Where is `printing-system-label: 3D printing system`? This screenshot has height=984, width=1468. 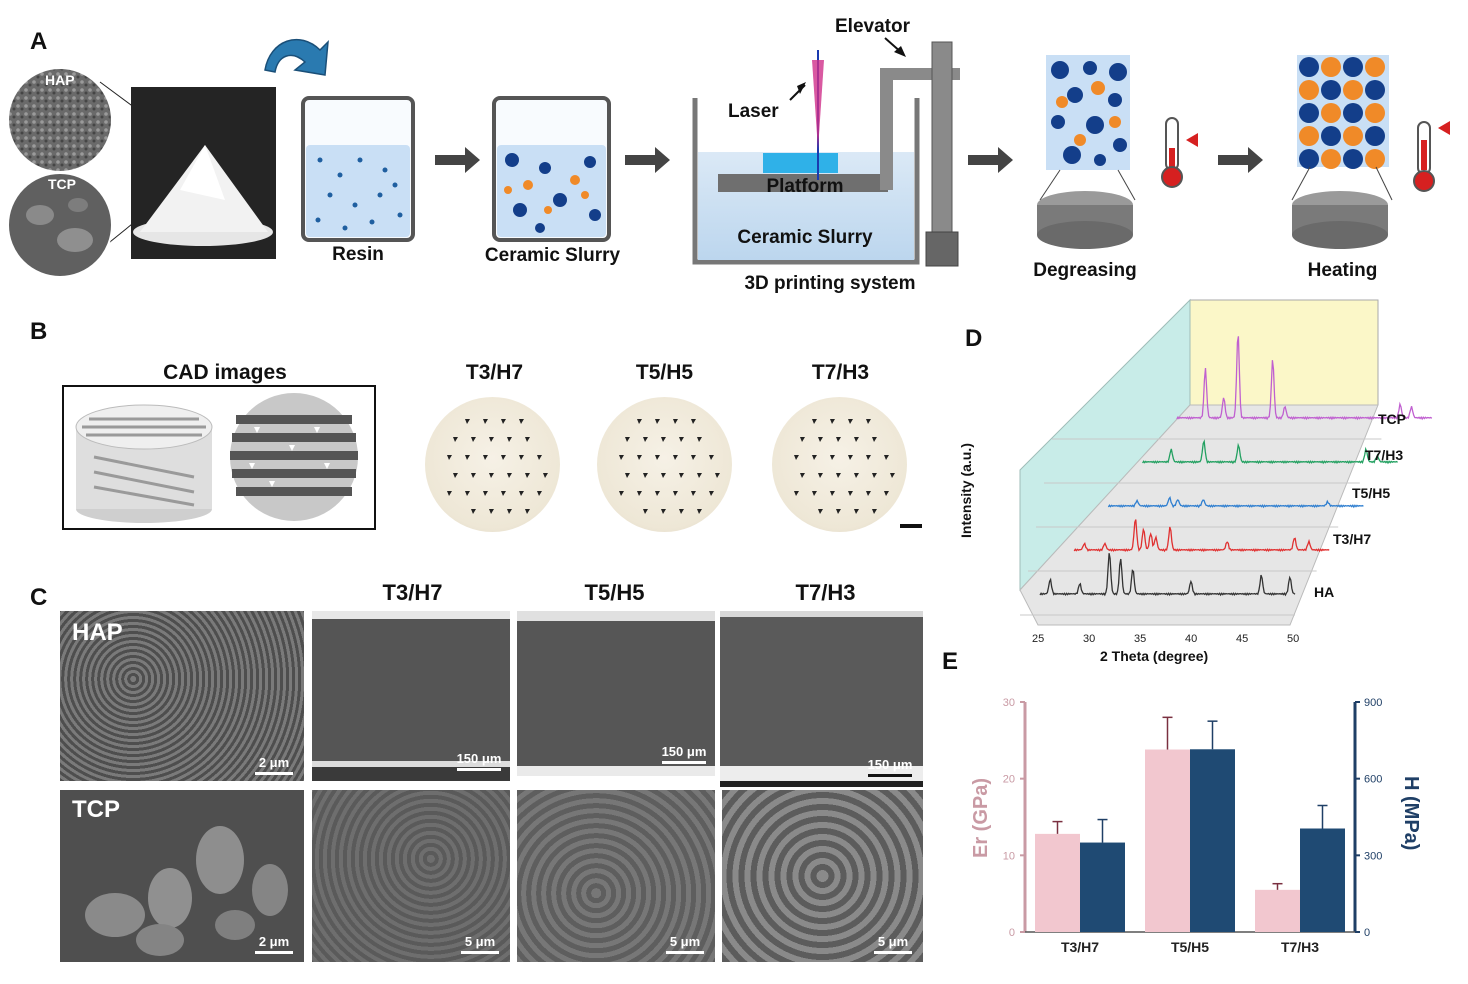 printing-system-label: 3D printing system is located at coordinates (830, 283).